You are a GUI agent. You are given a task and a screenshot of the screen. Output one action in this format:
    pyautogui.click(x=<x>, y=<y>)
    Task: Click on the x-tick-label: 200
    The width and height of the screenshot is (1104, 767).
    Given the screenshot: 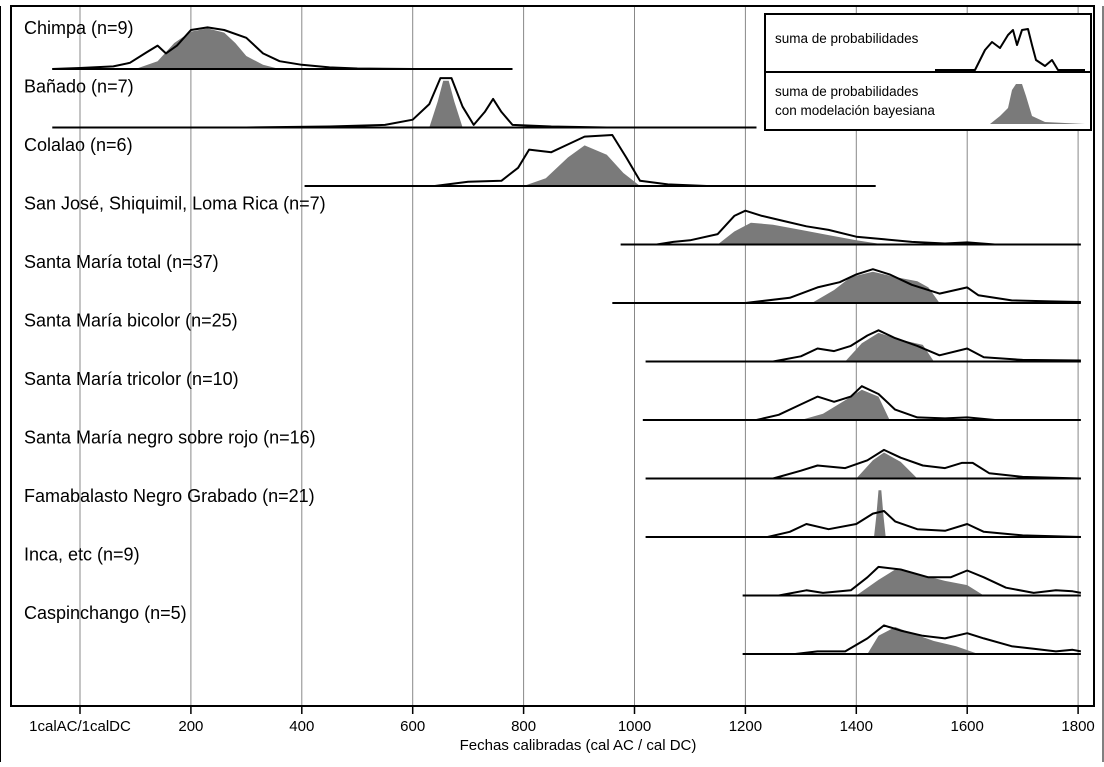 What is the action you would take?
    pyautogui.click(x=190, y=726)
    